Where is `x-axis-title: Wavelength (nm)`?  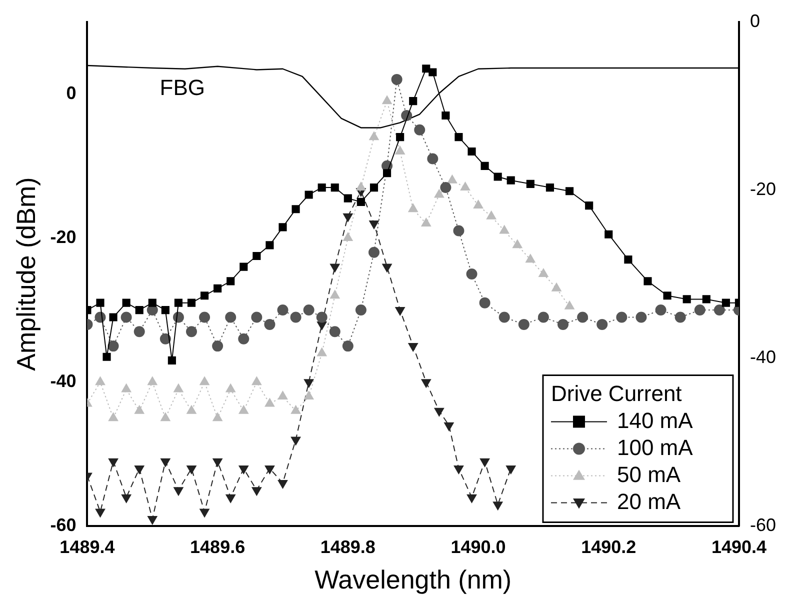
x-axis-title: Wavelength (nm) is located at coordinates (413, 579).